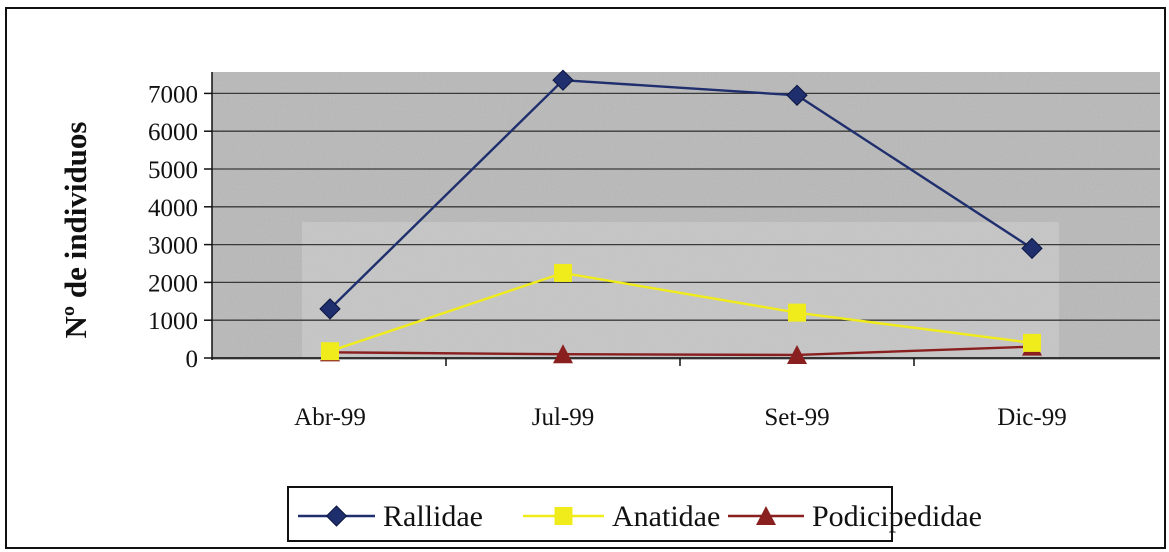  I want to click on y-tick-label: 5000, so click(173, 170).